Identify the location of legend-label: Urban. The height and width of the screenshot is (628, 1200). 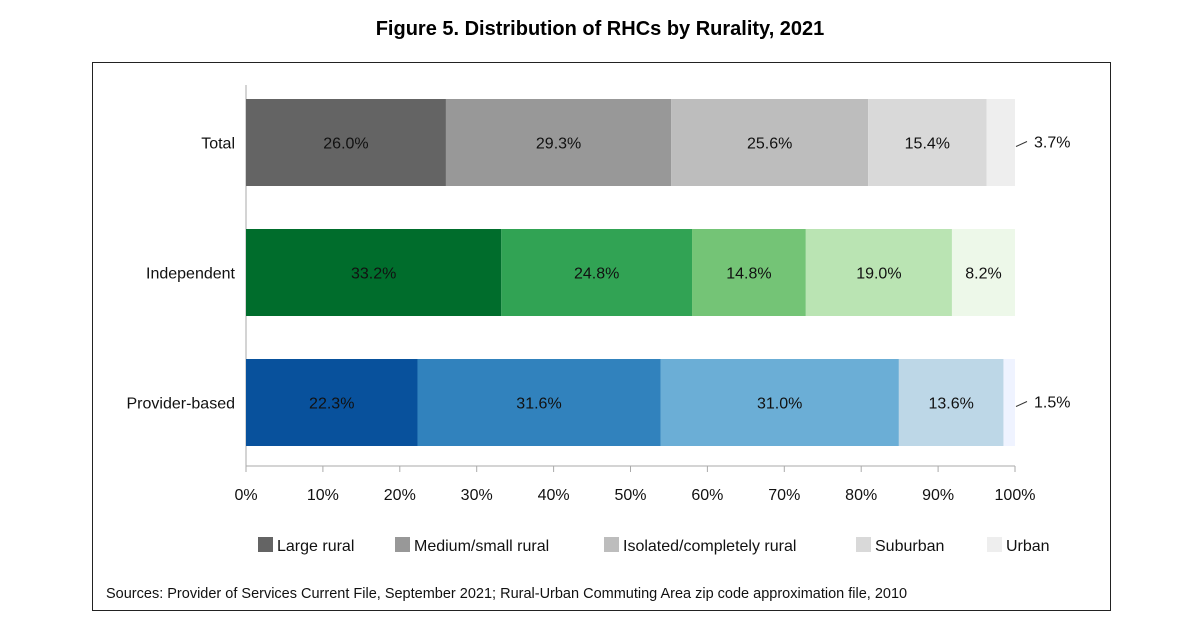
(1028, 546).